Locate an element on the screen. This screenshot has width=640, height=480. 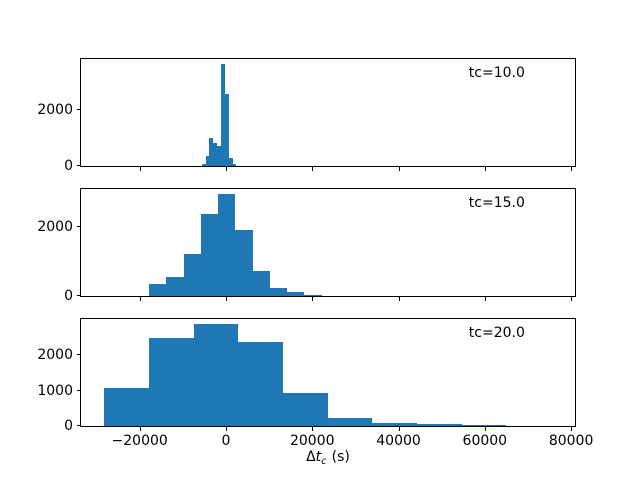
x-tick-label: 80000 is located at coordinates (571, 441).